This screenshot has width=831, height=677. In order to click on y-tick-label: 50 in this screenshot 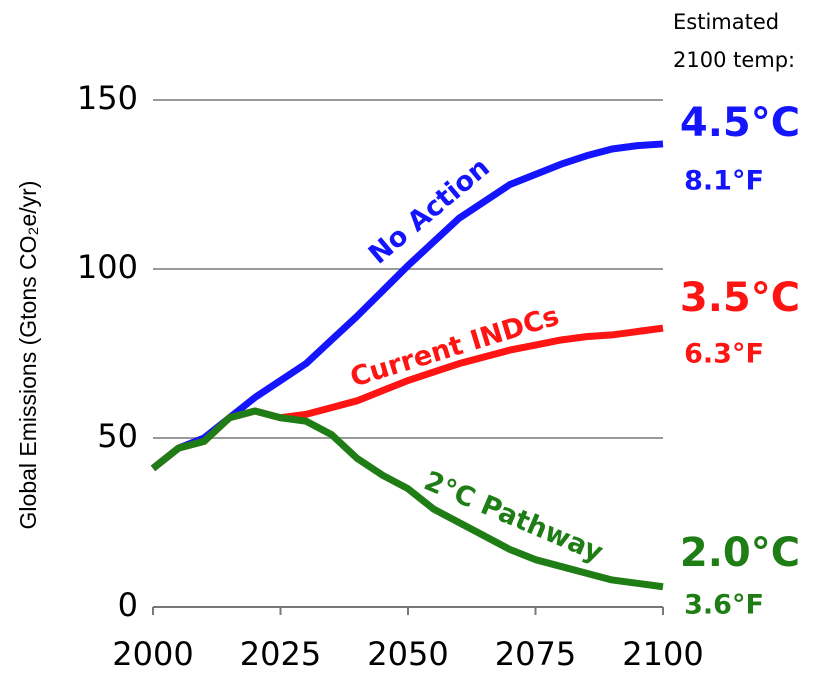, I will do `click(117, 436)`.